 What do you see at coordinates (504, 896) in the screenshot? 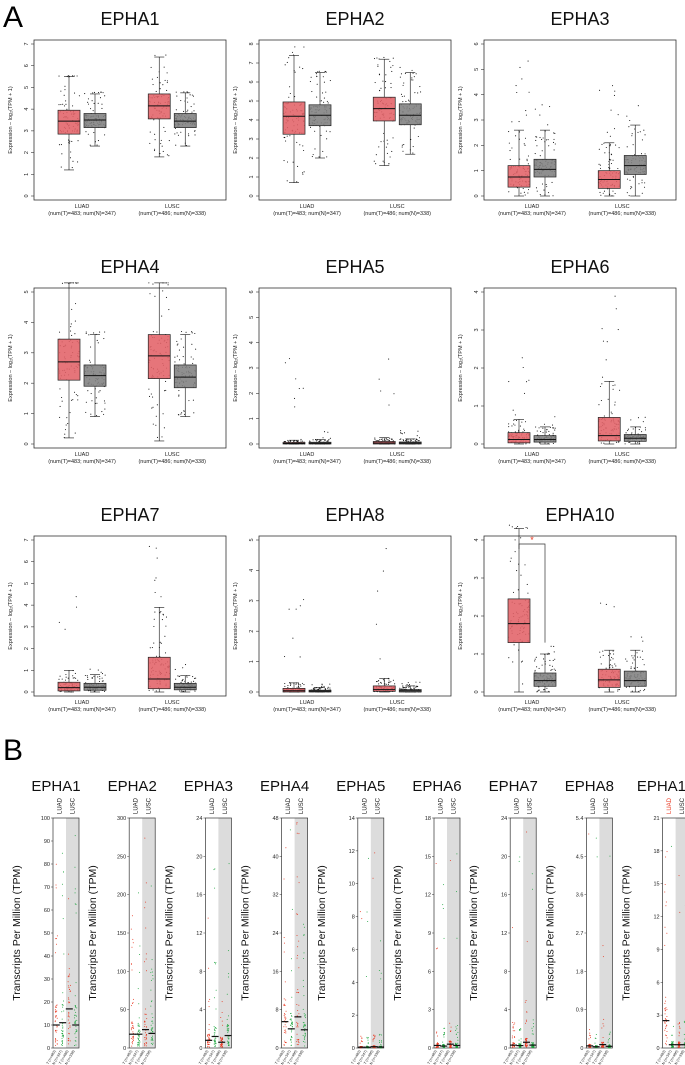
I see `y-tick-label: 16` at bounding box center [504, 896].